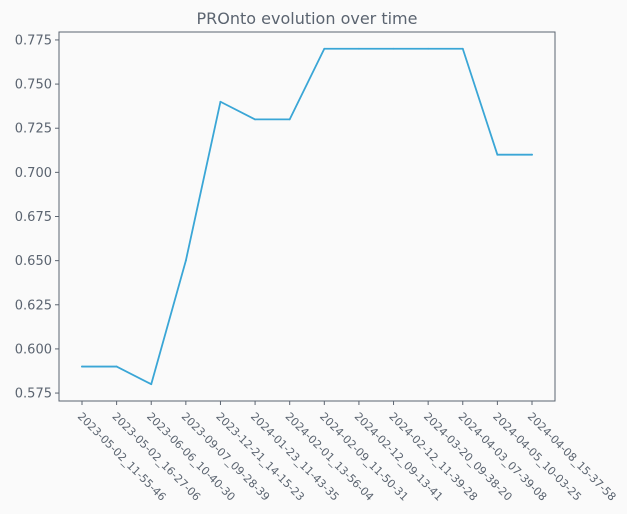  Describe the element at coordinates (33, 85) in the screenshot. I see `y-tick-label: 0.750` at that location.